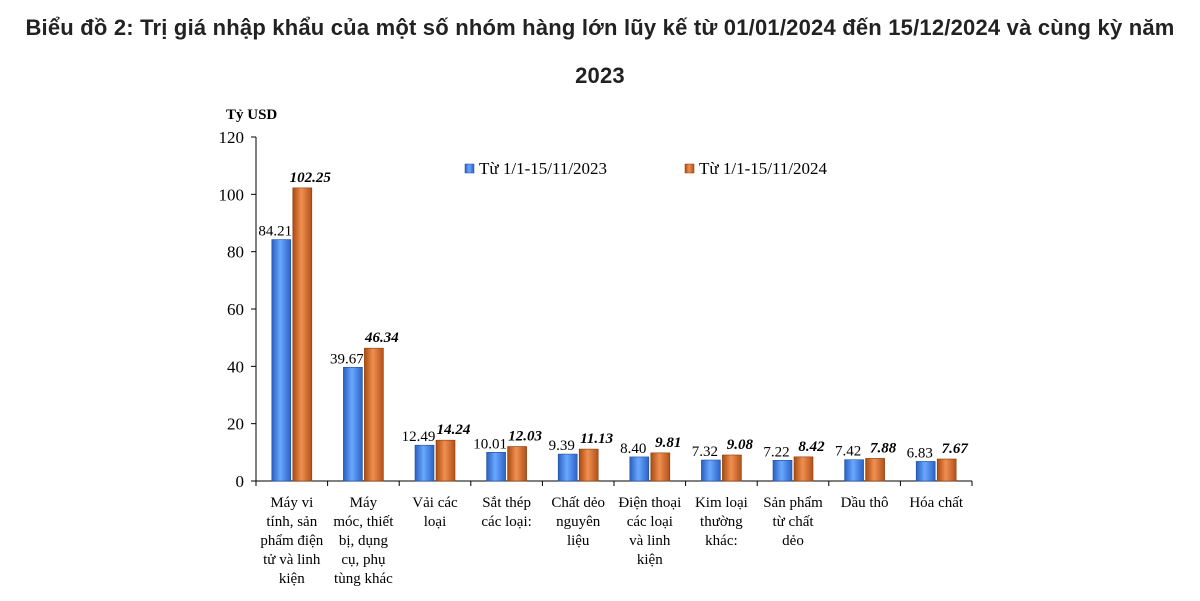 This screenshot has height=601, width=1200. Describe the element at coordinates (689, 168) in the screenshot. I see `legend-swatch-2024` at that location.